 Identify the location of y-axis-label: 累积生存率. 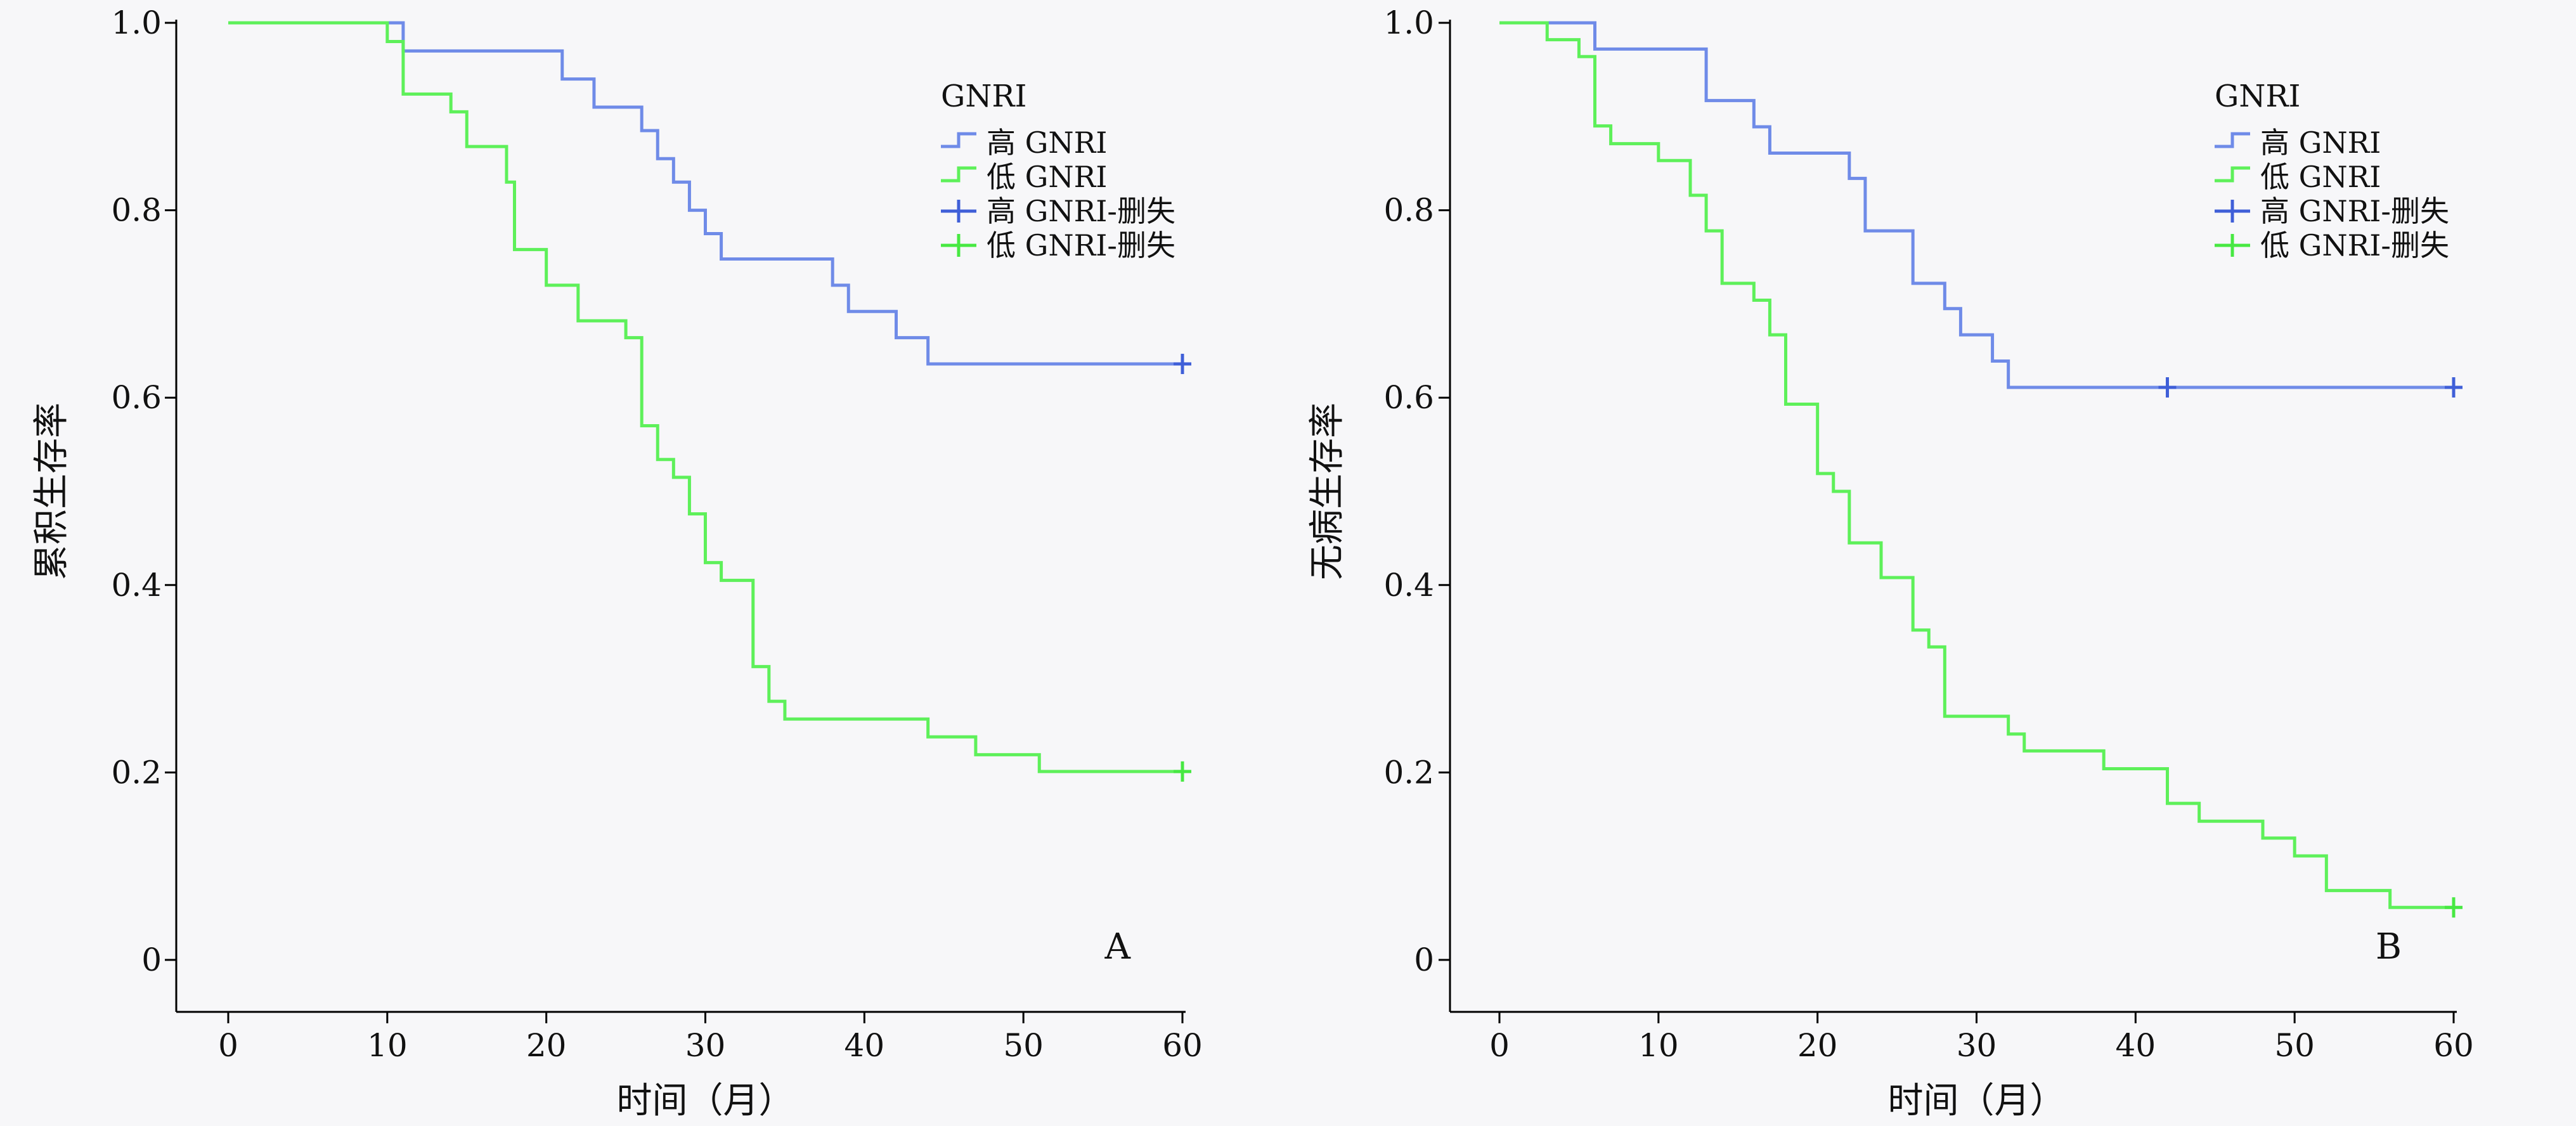
(51, 492).